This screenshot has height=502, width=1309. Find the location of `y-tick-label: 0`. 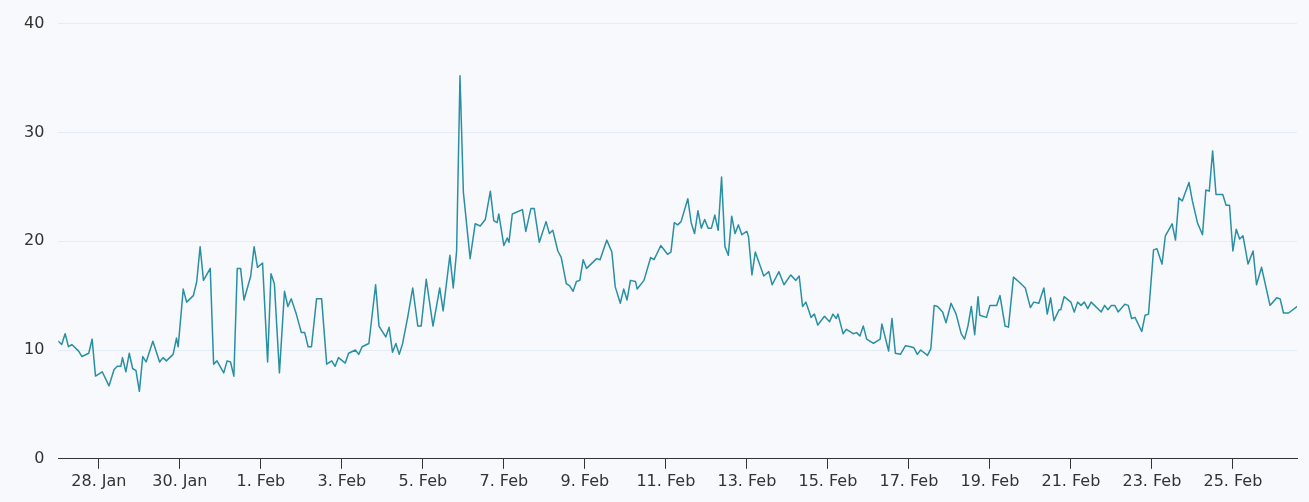

y-tick-label: 0 is located at coordinates (39, 457).